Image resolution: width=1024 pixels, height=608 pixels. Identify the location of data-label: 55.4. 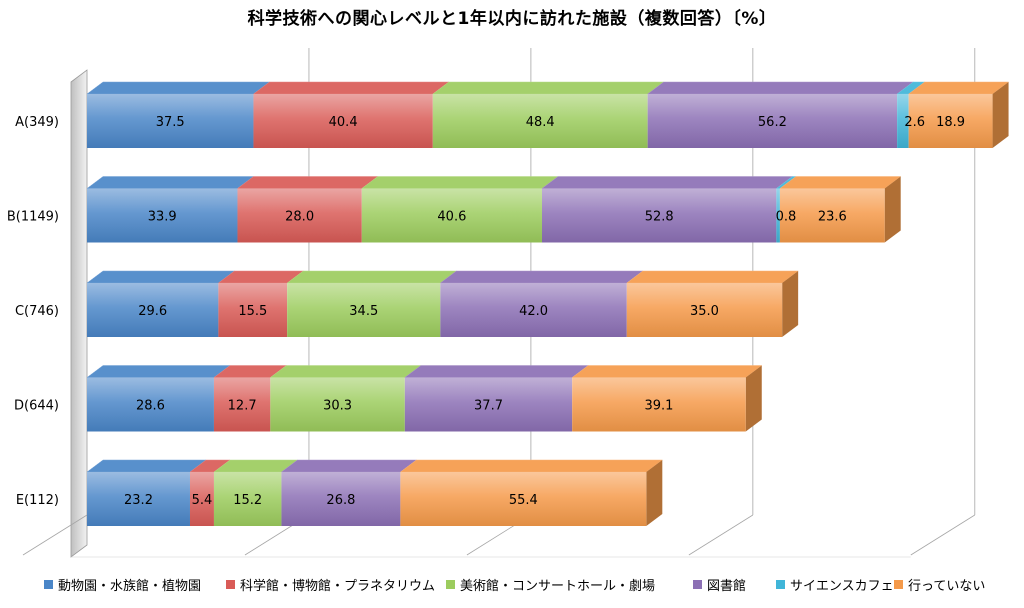
(523, 500).